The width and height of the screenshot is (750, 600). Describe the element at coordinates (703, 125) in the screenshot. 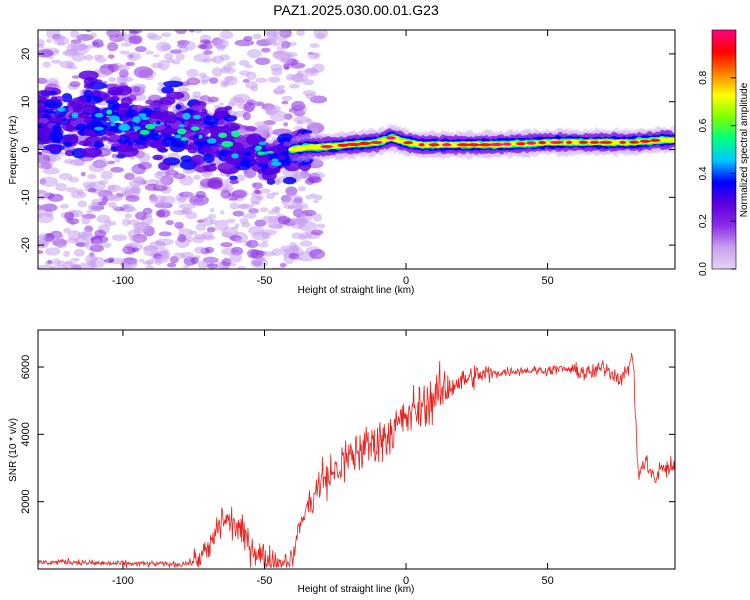

I see `colorbar-tick-label: 0.6` at that location.